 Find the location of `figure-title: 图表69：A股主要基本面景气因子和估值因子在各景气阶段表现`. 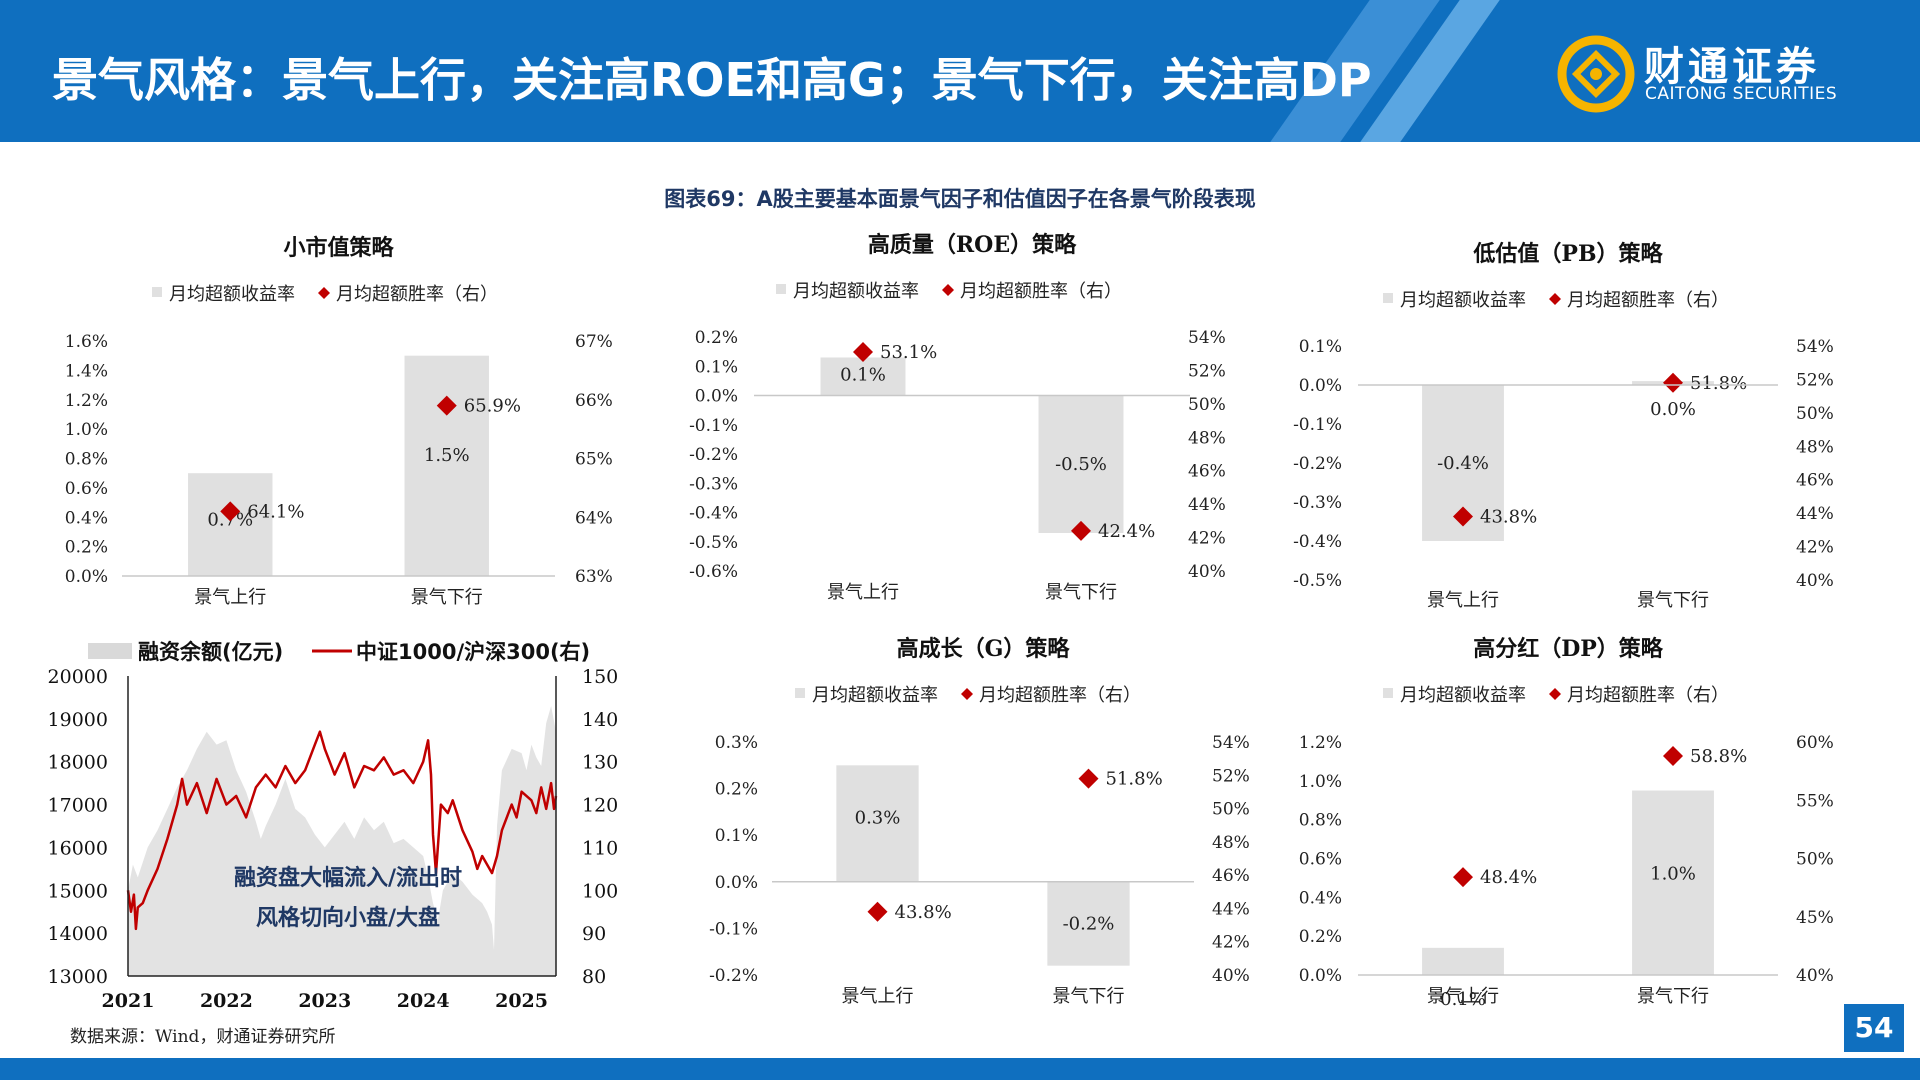

figure-title: 图表69：A股主要基本面景气因子和估值因子在各景气阶段表现 is located at coordinates (960, 199).